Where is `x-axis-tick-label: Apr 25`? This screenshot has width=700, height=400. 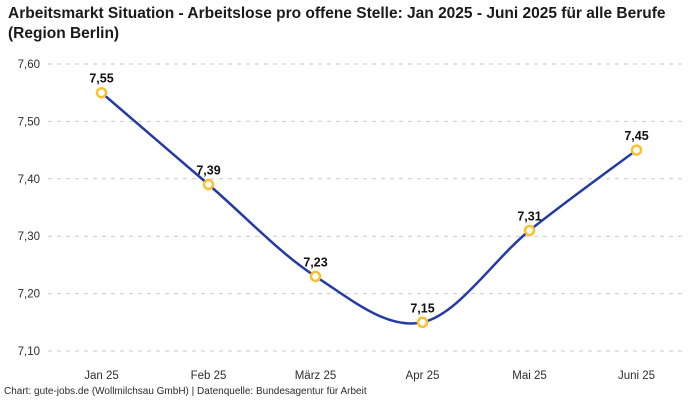 x-axis-tick-label: Apr 25 is located at coordinates (423, 376).